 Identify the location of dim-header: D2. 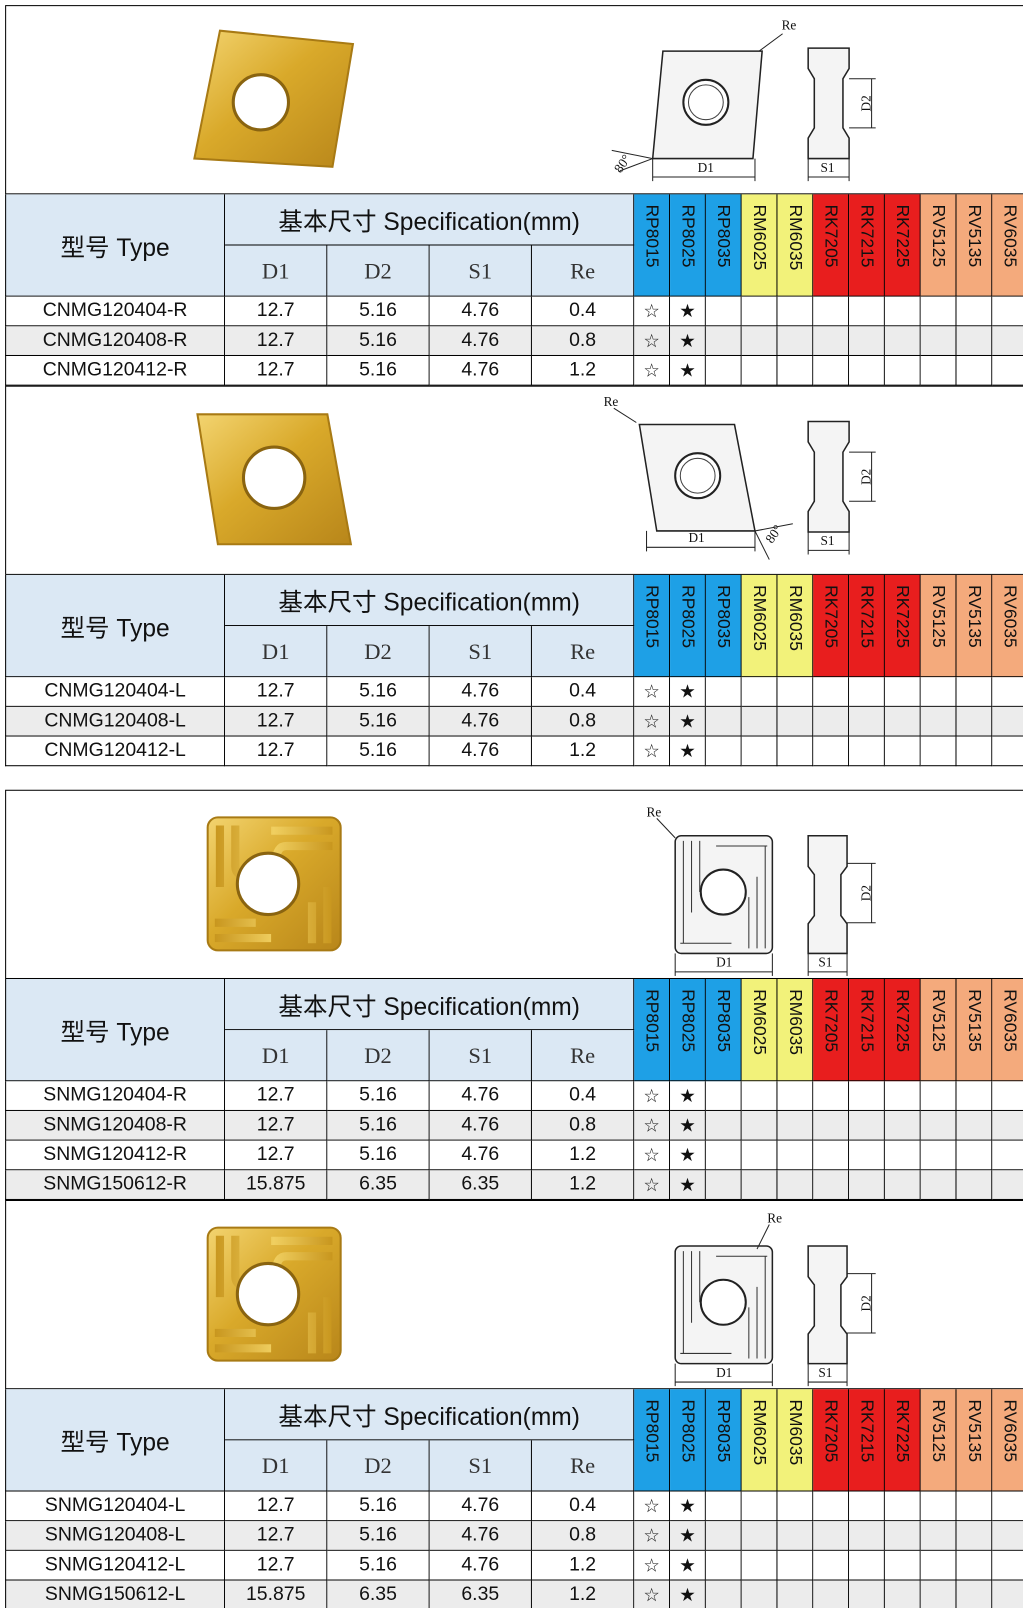
(378, 1466).